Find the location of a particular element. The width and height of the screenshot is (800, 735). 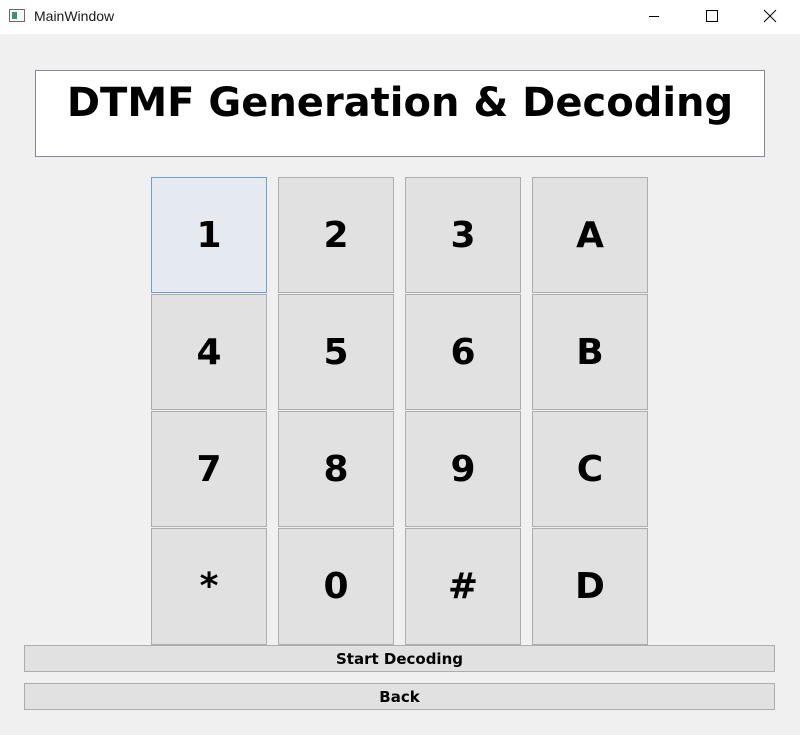

keypad-key-c: C is located at coordinates (590, 469).